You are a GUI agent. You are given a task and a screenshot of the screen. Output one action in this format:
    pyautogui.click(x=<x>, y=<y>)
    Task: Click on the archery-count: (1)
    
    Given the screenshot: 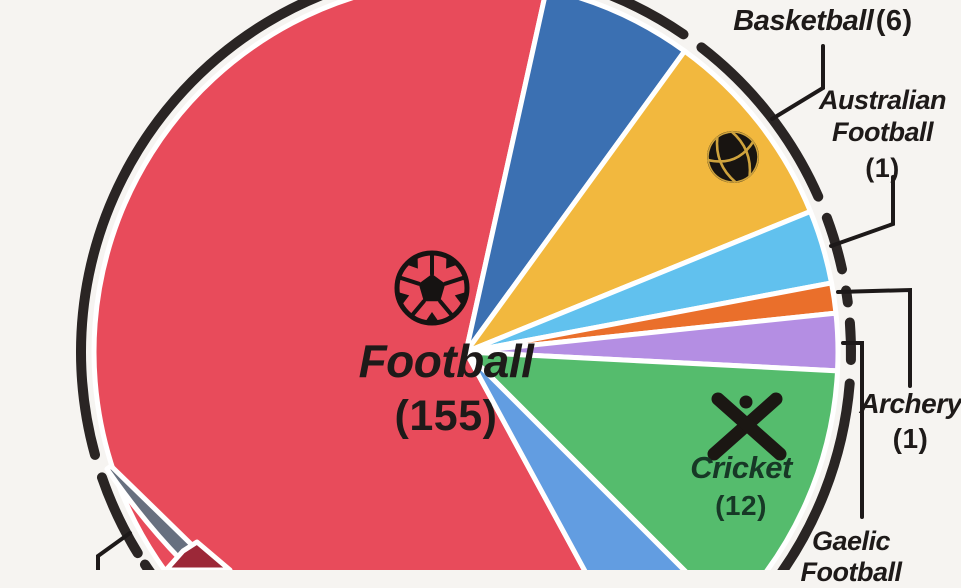 What is the action you would take?
    pyautogui.click(x=910, y=439)
    